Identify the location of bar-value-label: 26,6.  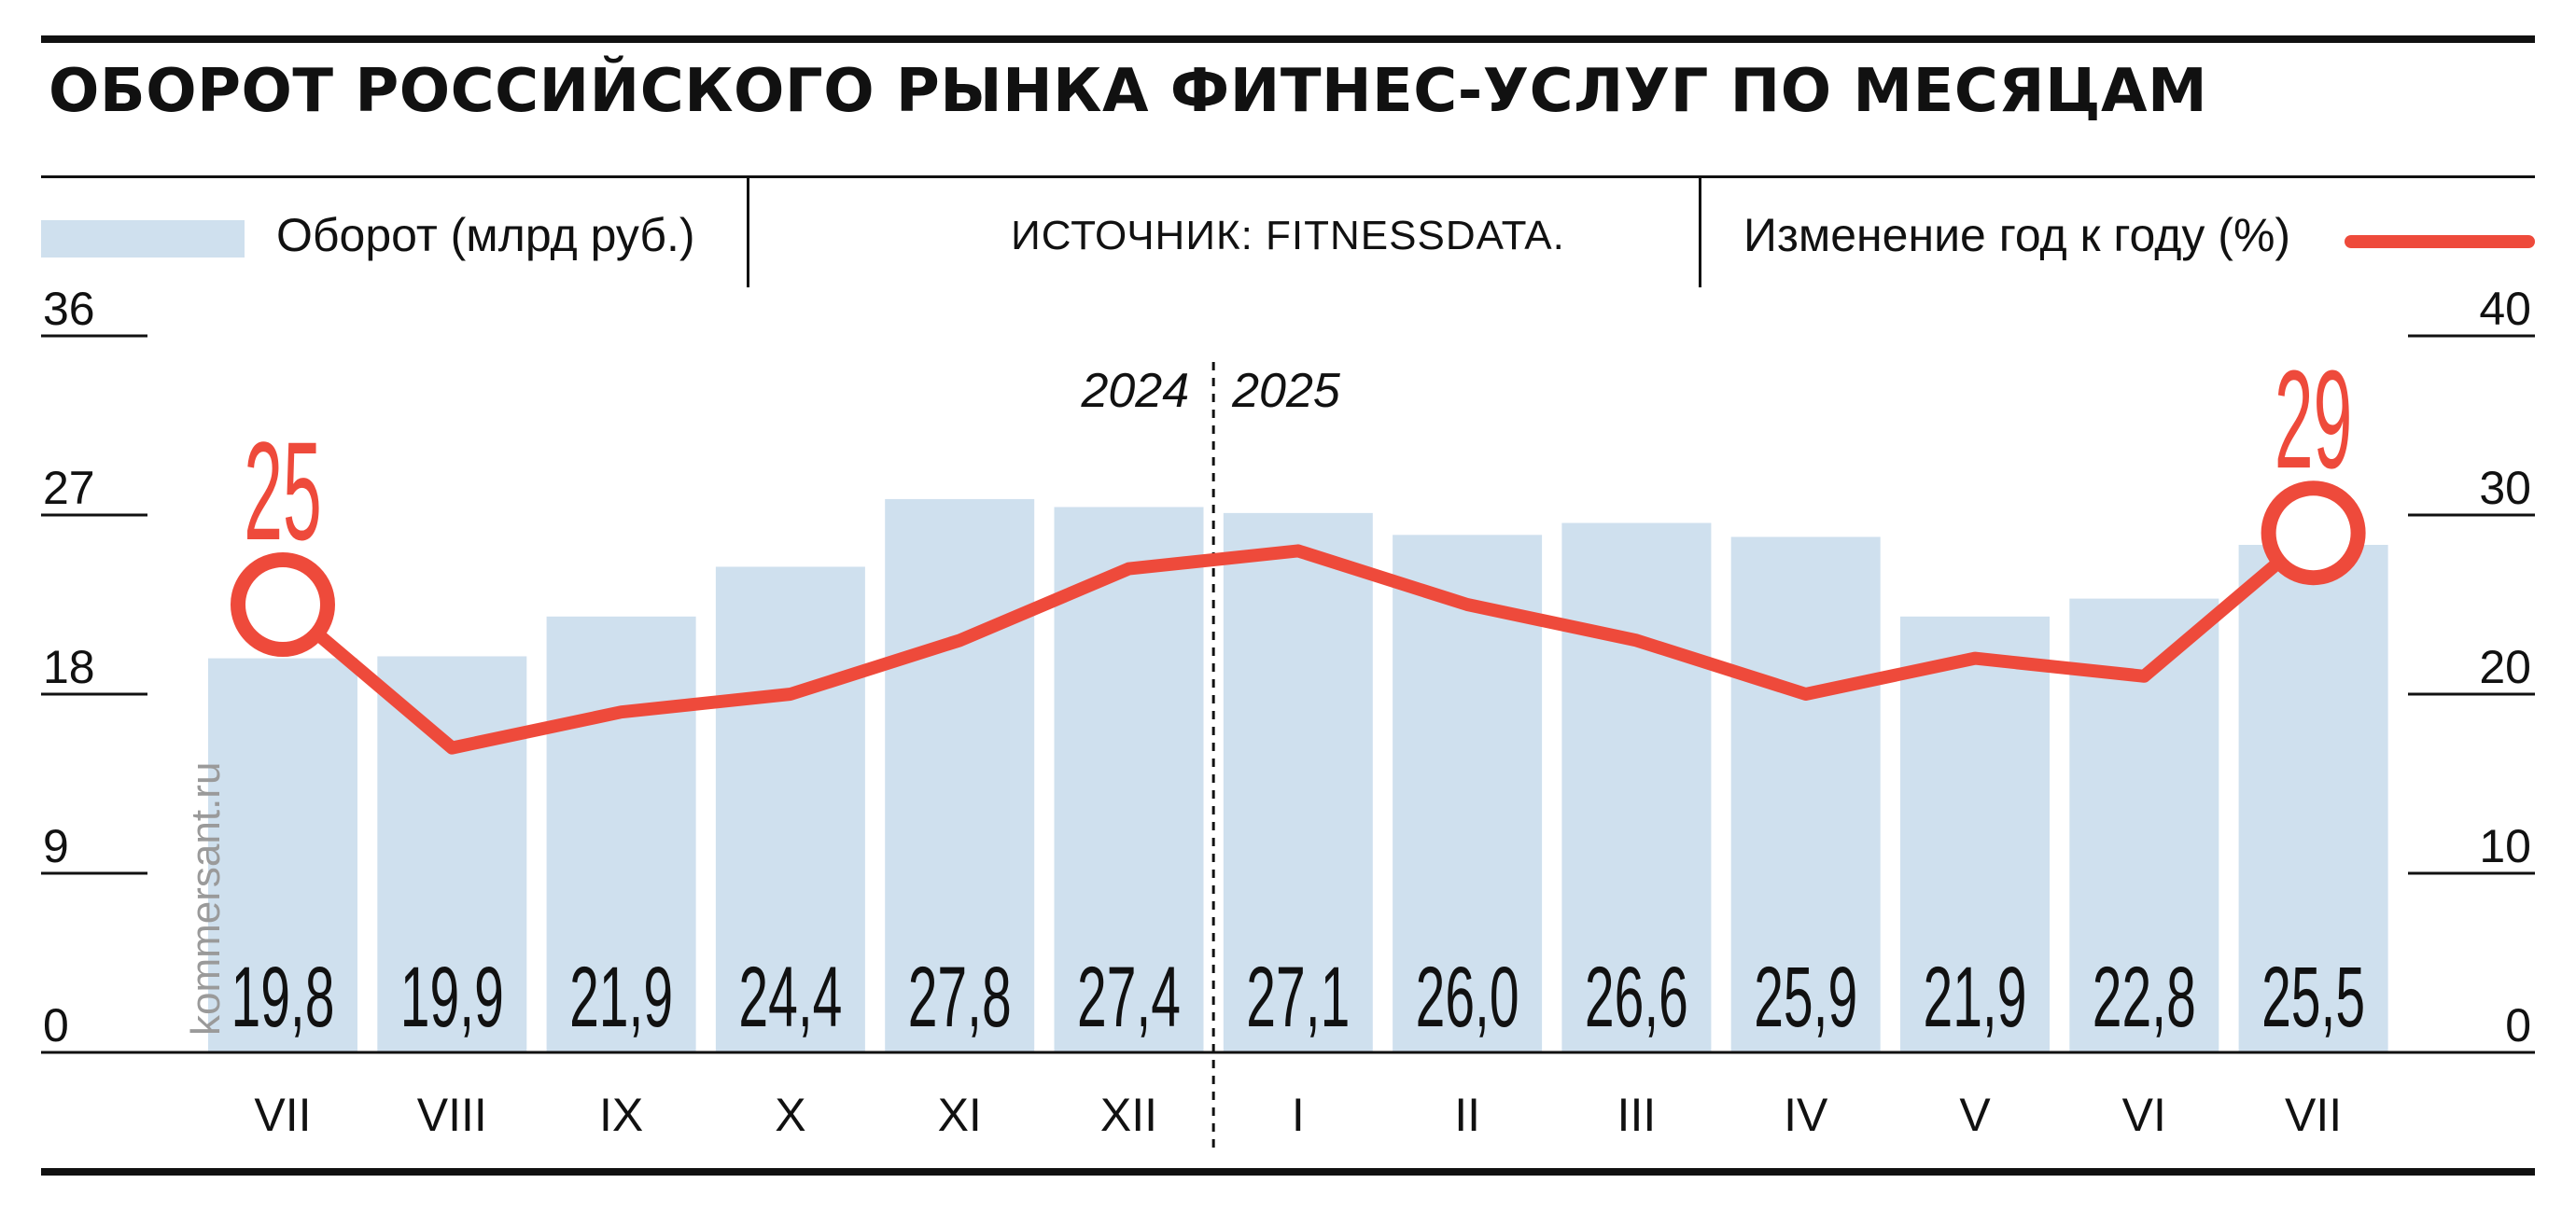
(1636, 997).